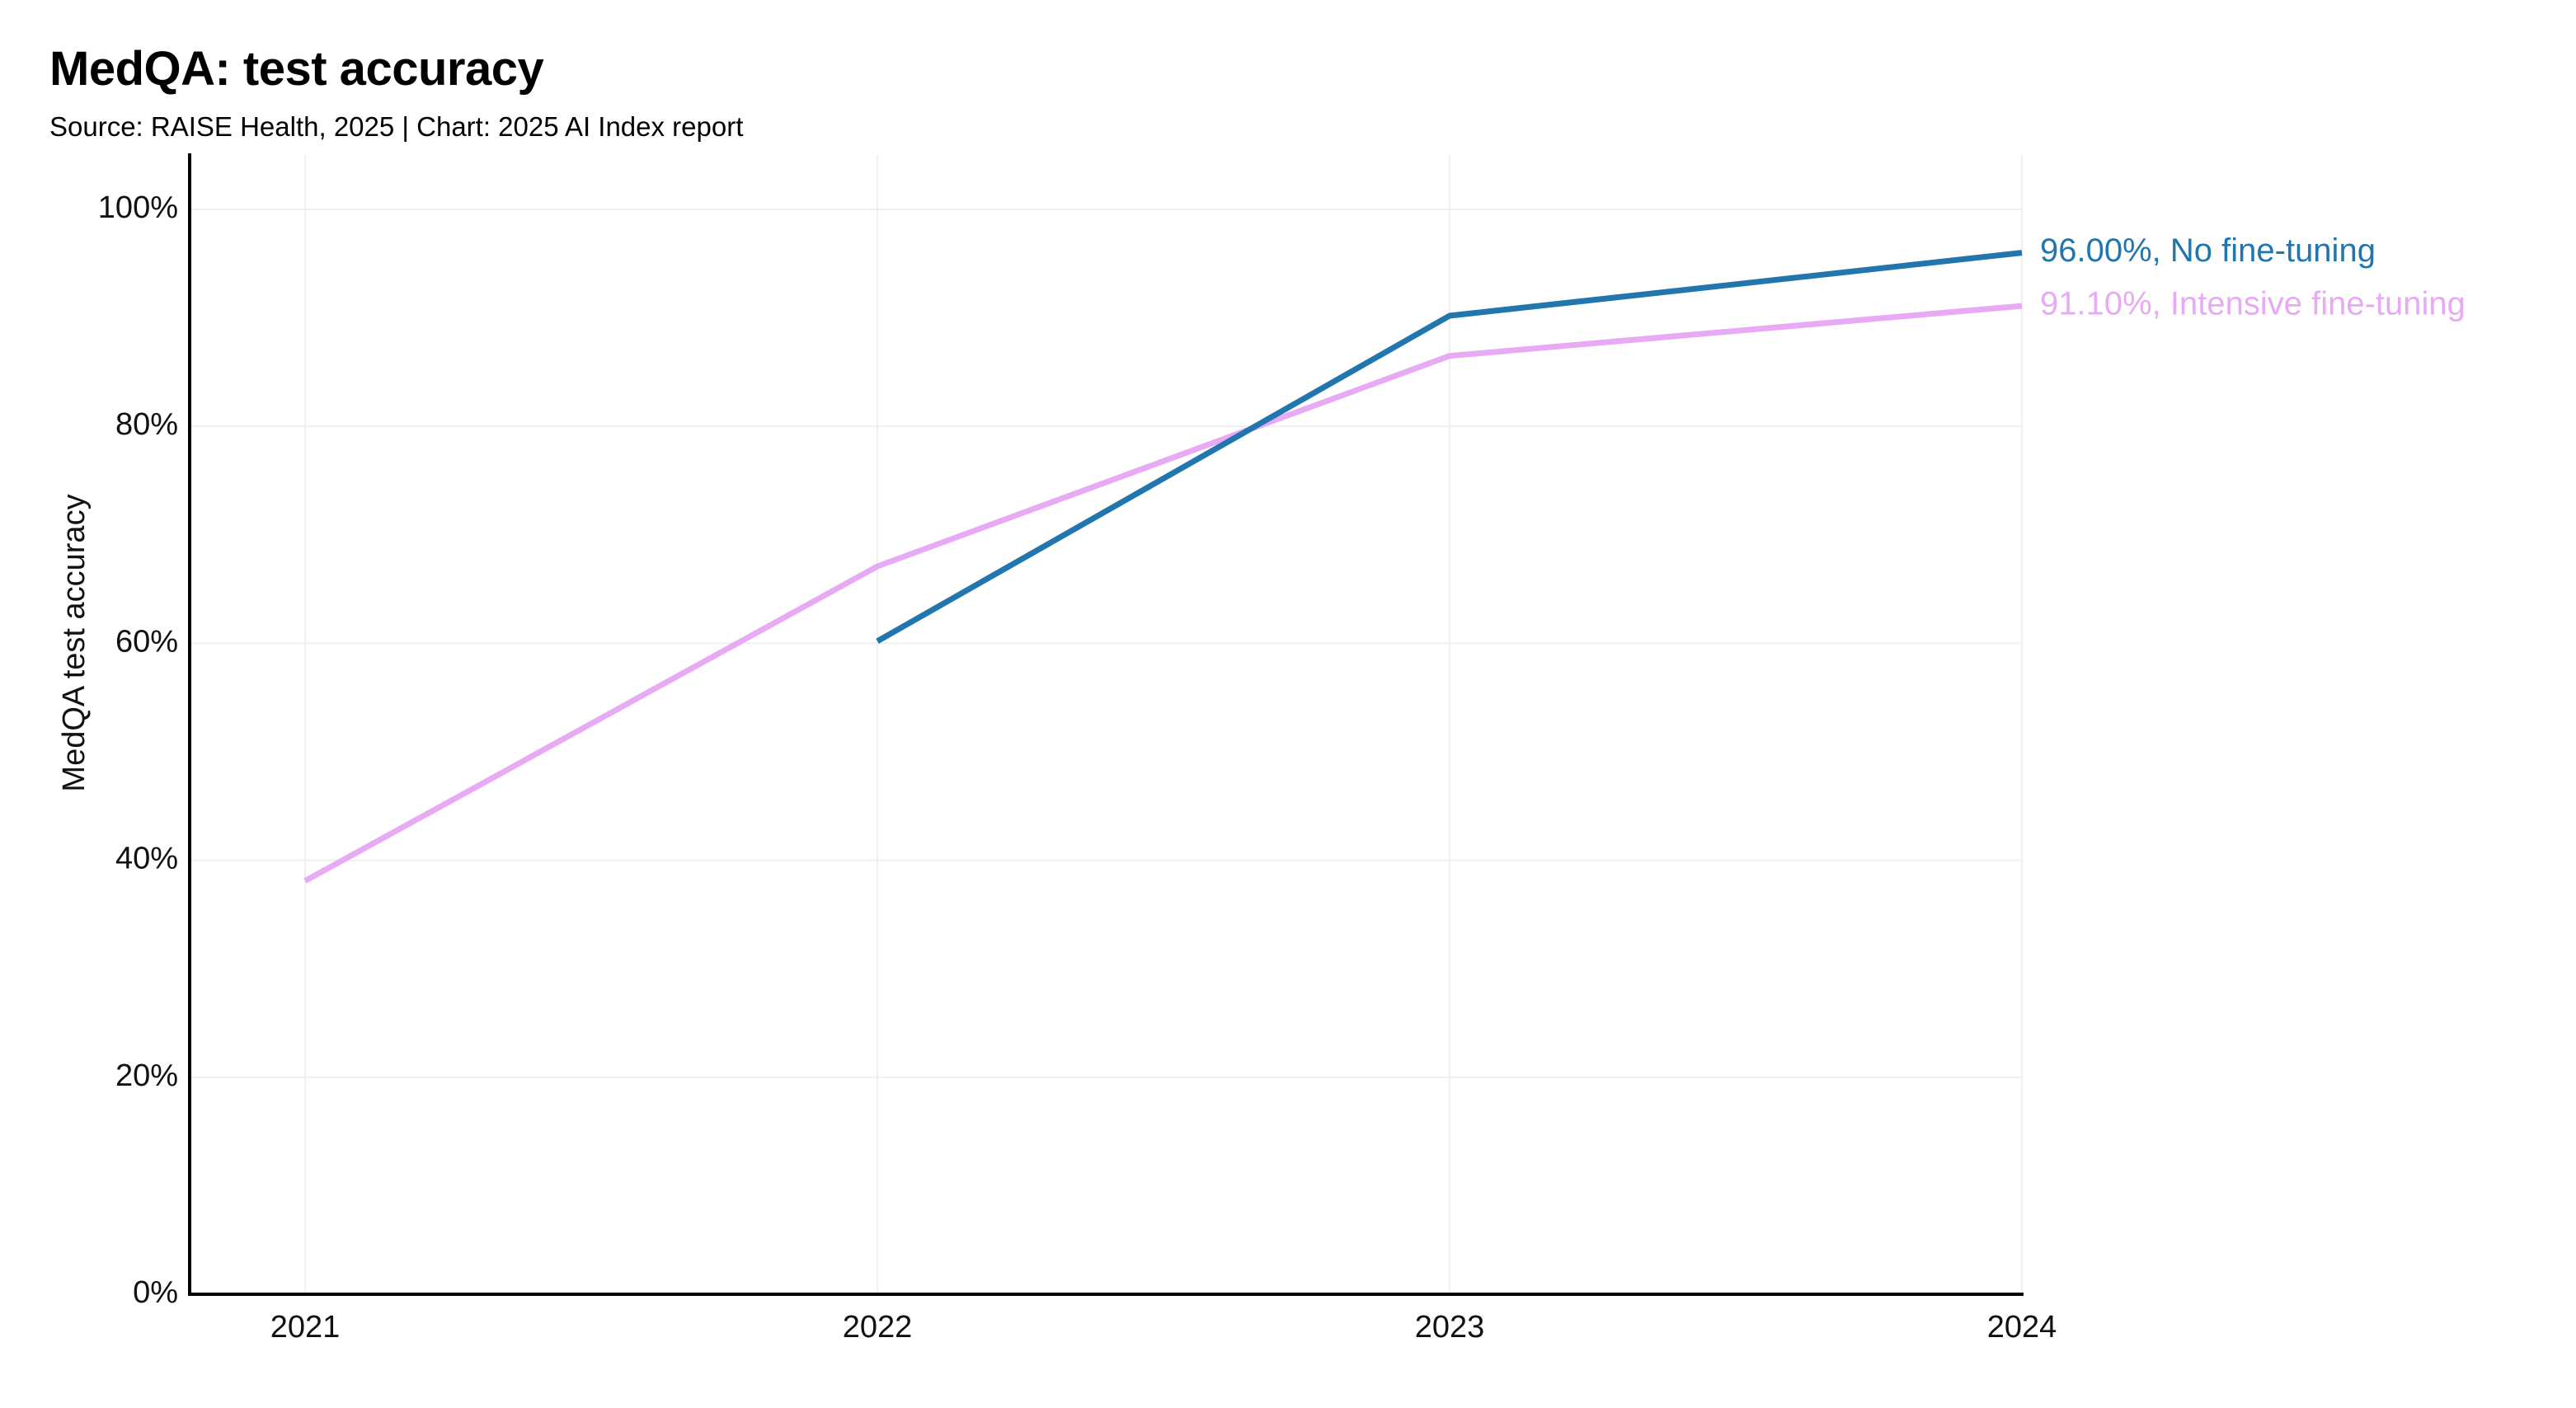 The width and height of the screenshot is (2576, 1408). Describe the element at coordinates (2208, 251) in the screenshot. I see `series-end-label: 96.00%, No fine-tuning` at that location.